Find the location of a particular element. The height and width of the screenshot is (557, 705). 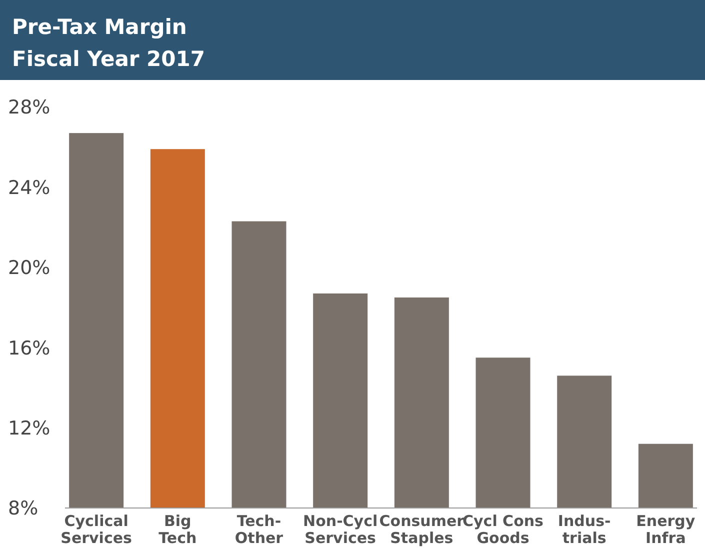

y-tick-label: 12% is located at coordinates (29, 428).